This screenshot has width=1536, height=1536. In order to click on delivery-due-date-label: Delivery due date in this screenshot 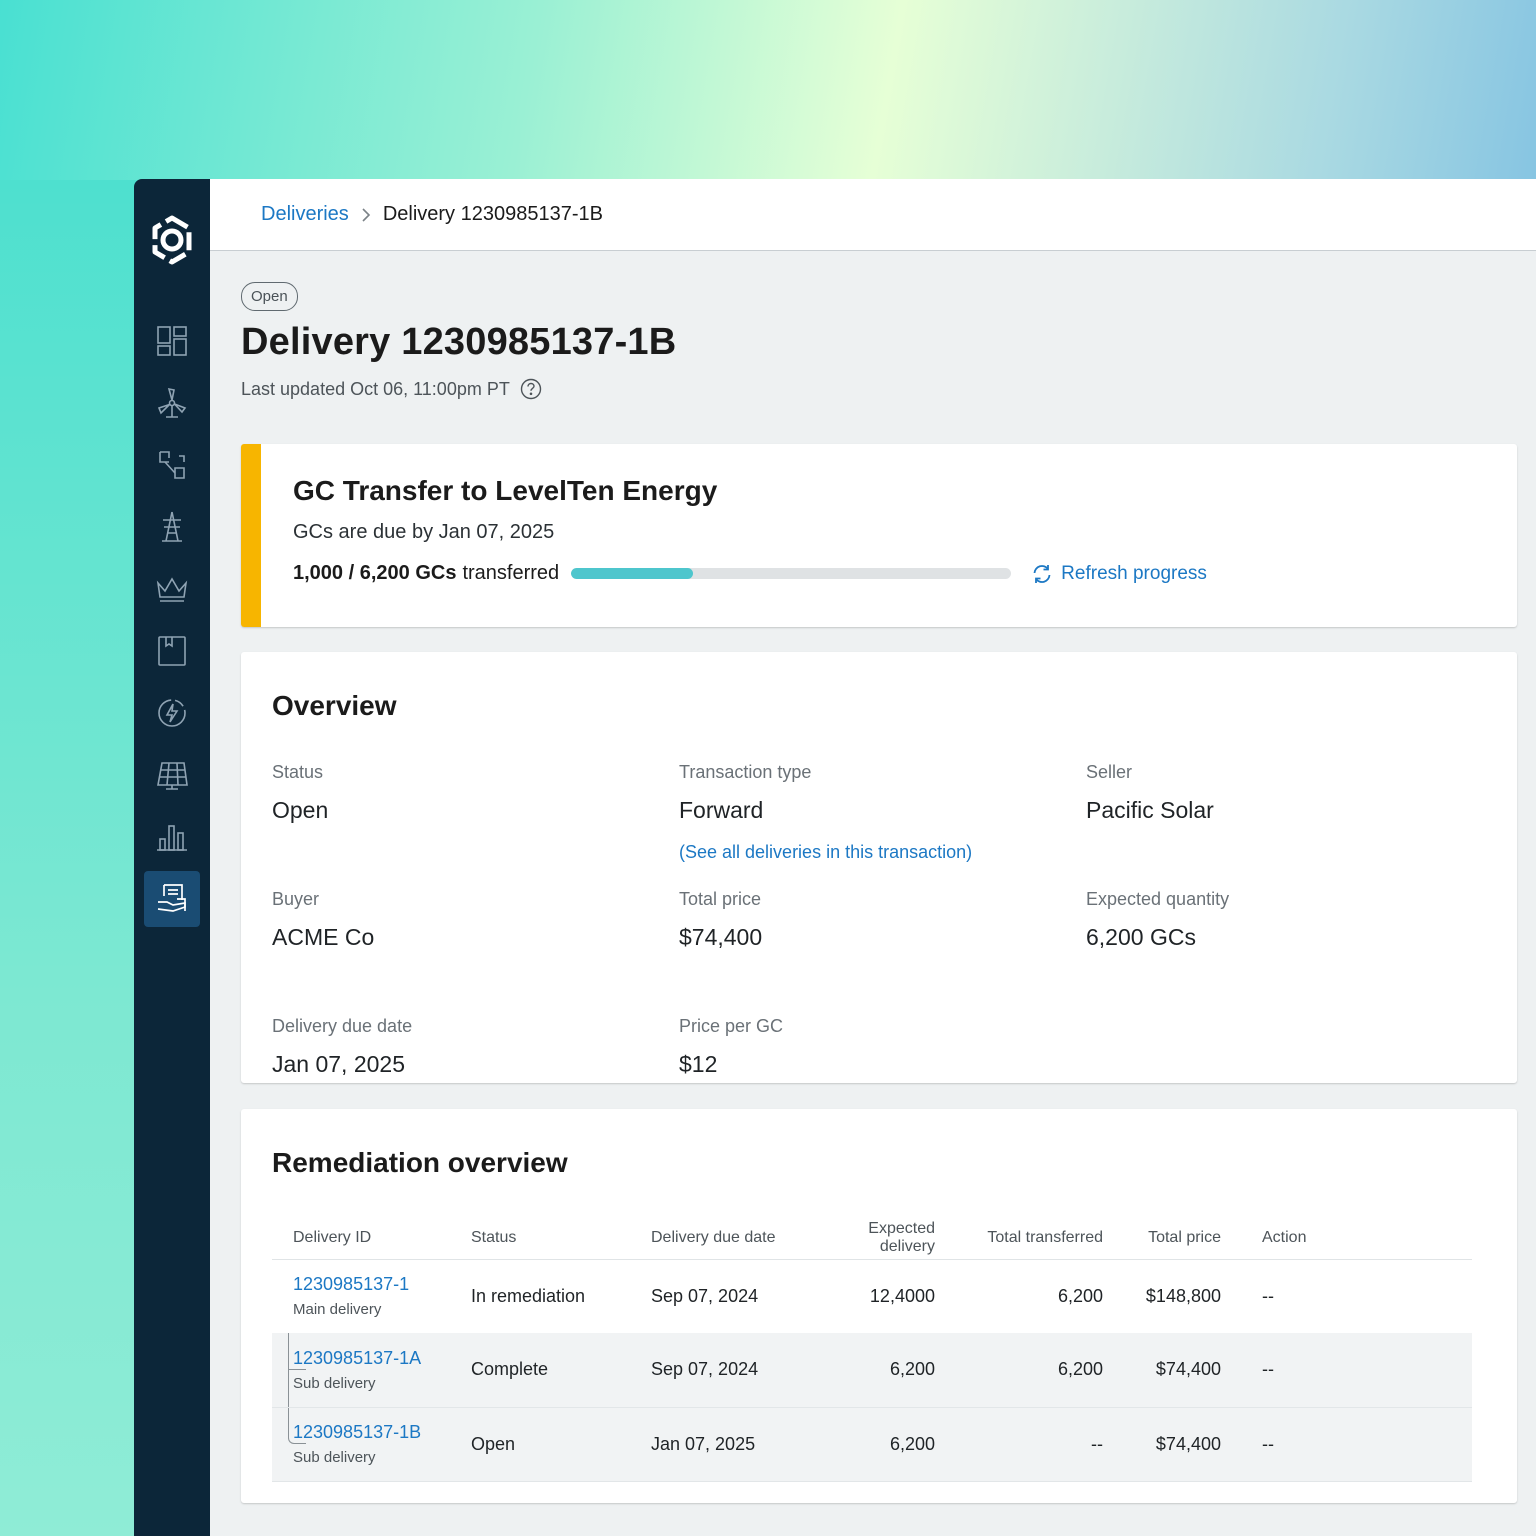, I will do `click(342, 1026)`.